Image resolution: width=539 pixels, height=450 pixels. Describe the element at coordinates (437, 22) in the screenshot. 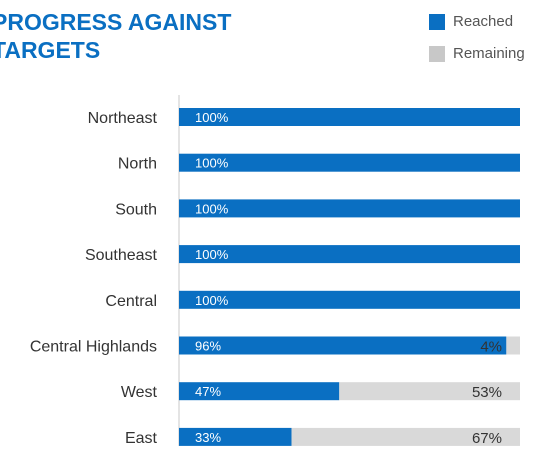

I see `legend-swatch-reached` at that location.